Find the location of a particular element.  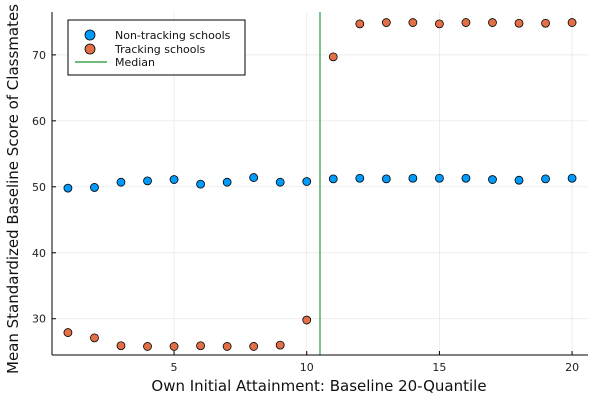

x-tick-label-10: 10 is located at coordinates (307, 367).